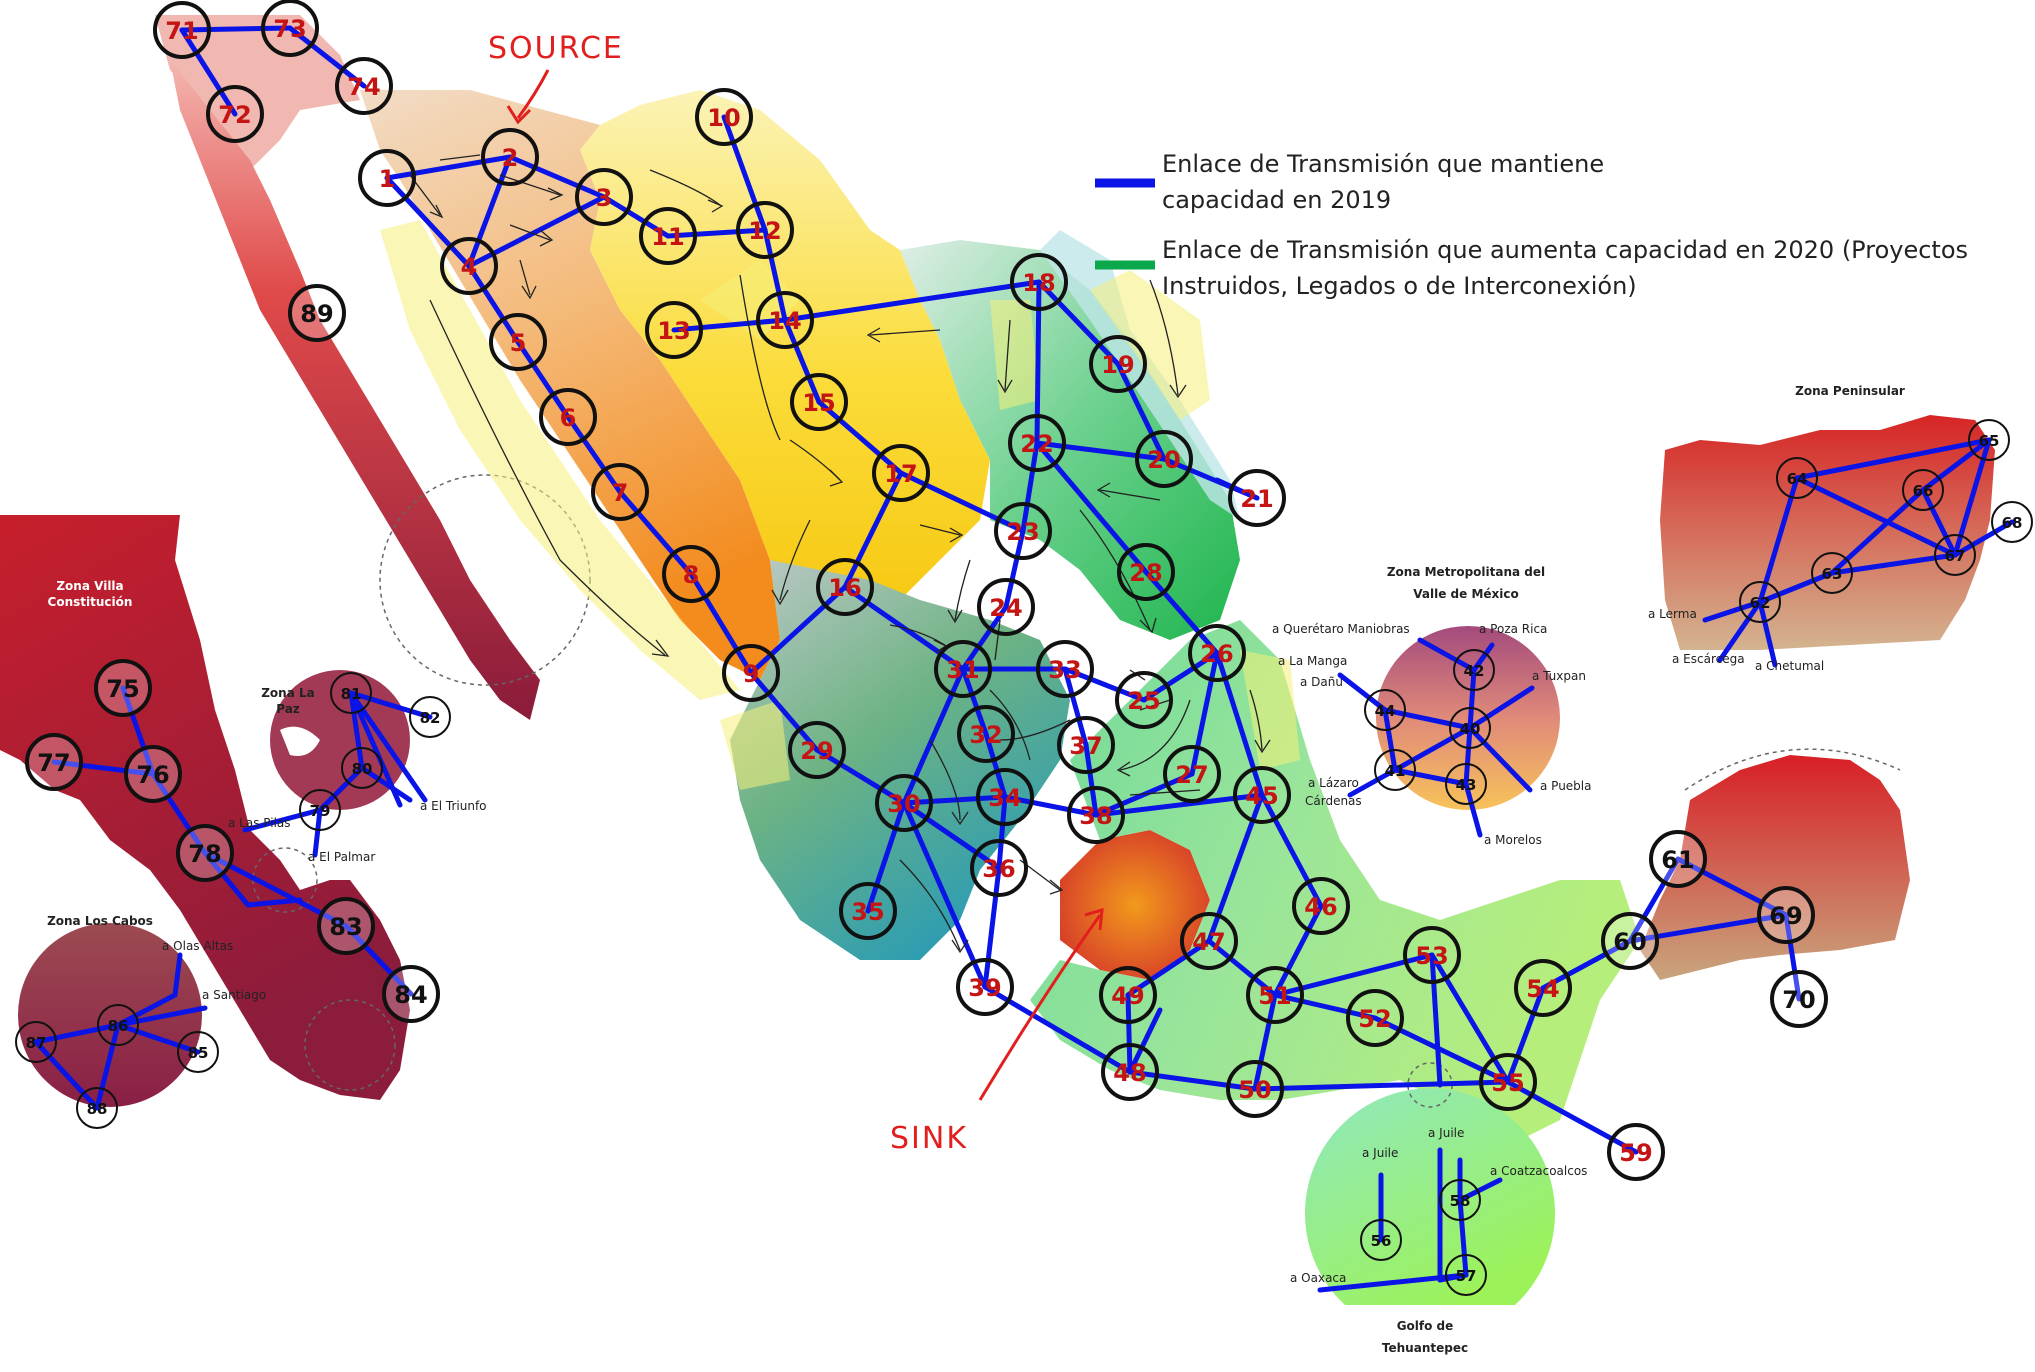  What do you see at coordinates (1065, 669) in the screenshot?
I see `node-33: 33` at bounding box center [1065, 669].